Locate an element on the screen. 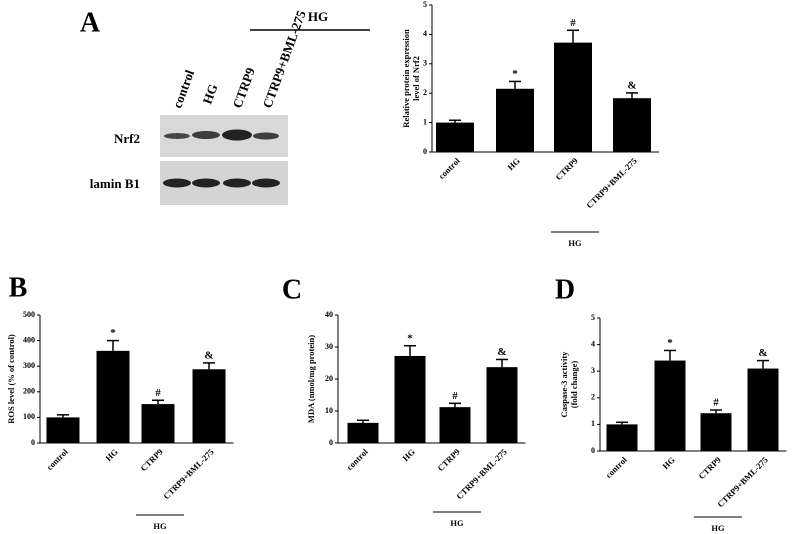 This screenshot has width=792, height=534. y-axis-label: Caspase-3 activity is located at coordinates (564, 384).